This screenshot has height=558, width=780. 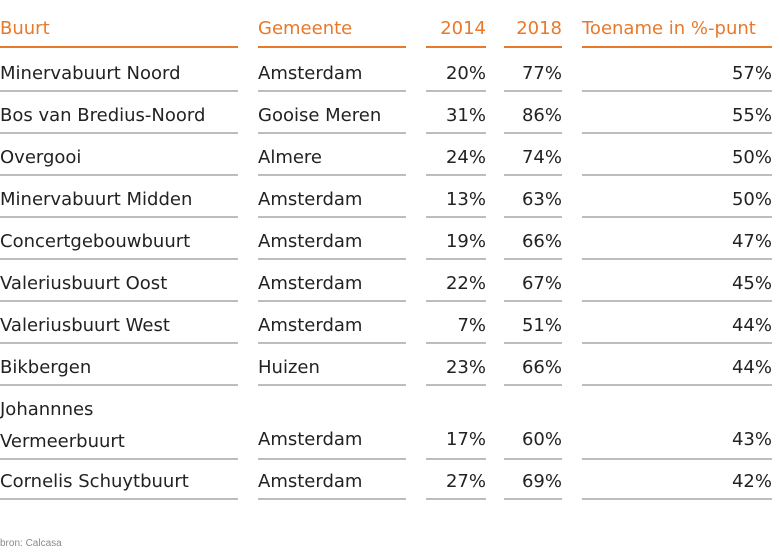 What do you see at coordinates (456, 483) in the screenshot?
I see `cell-2014: 27%` at bounding box center [456, 483].